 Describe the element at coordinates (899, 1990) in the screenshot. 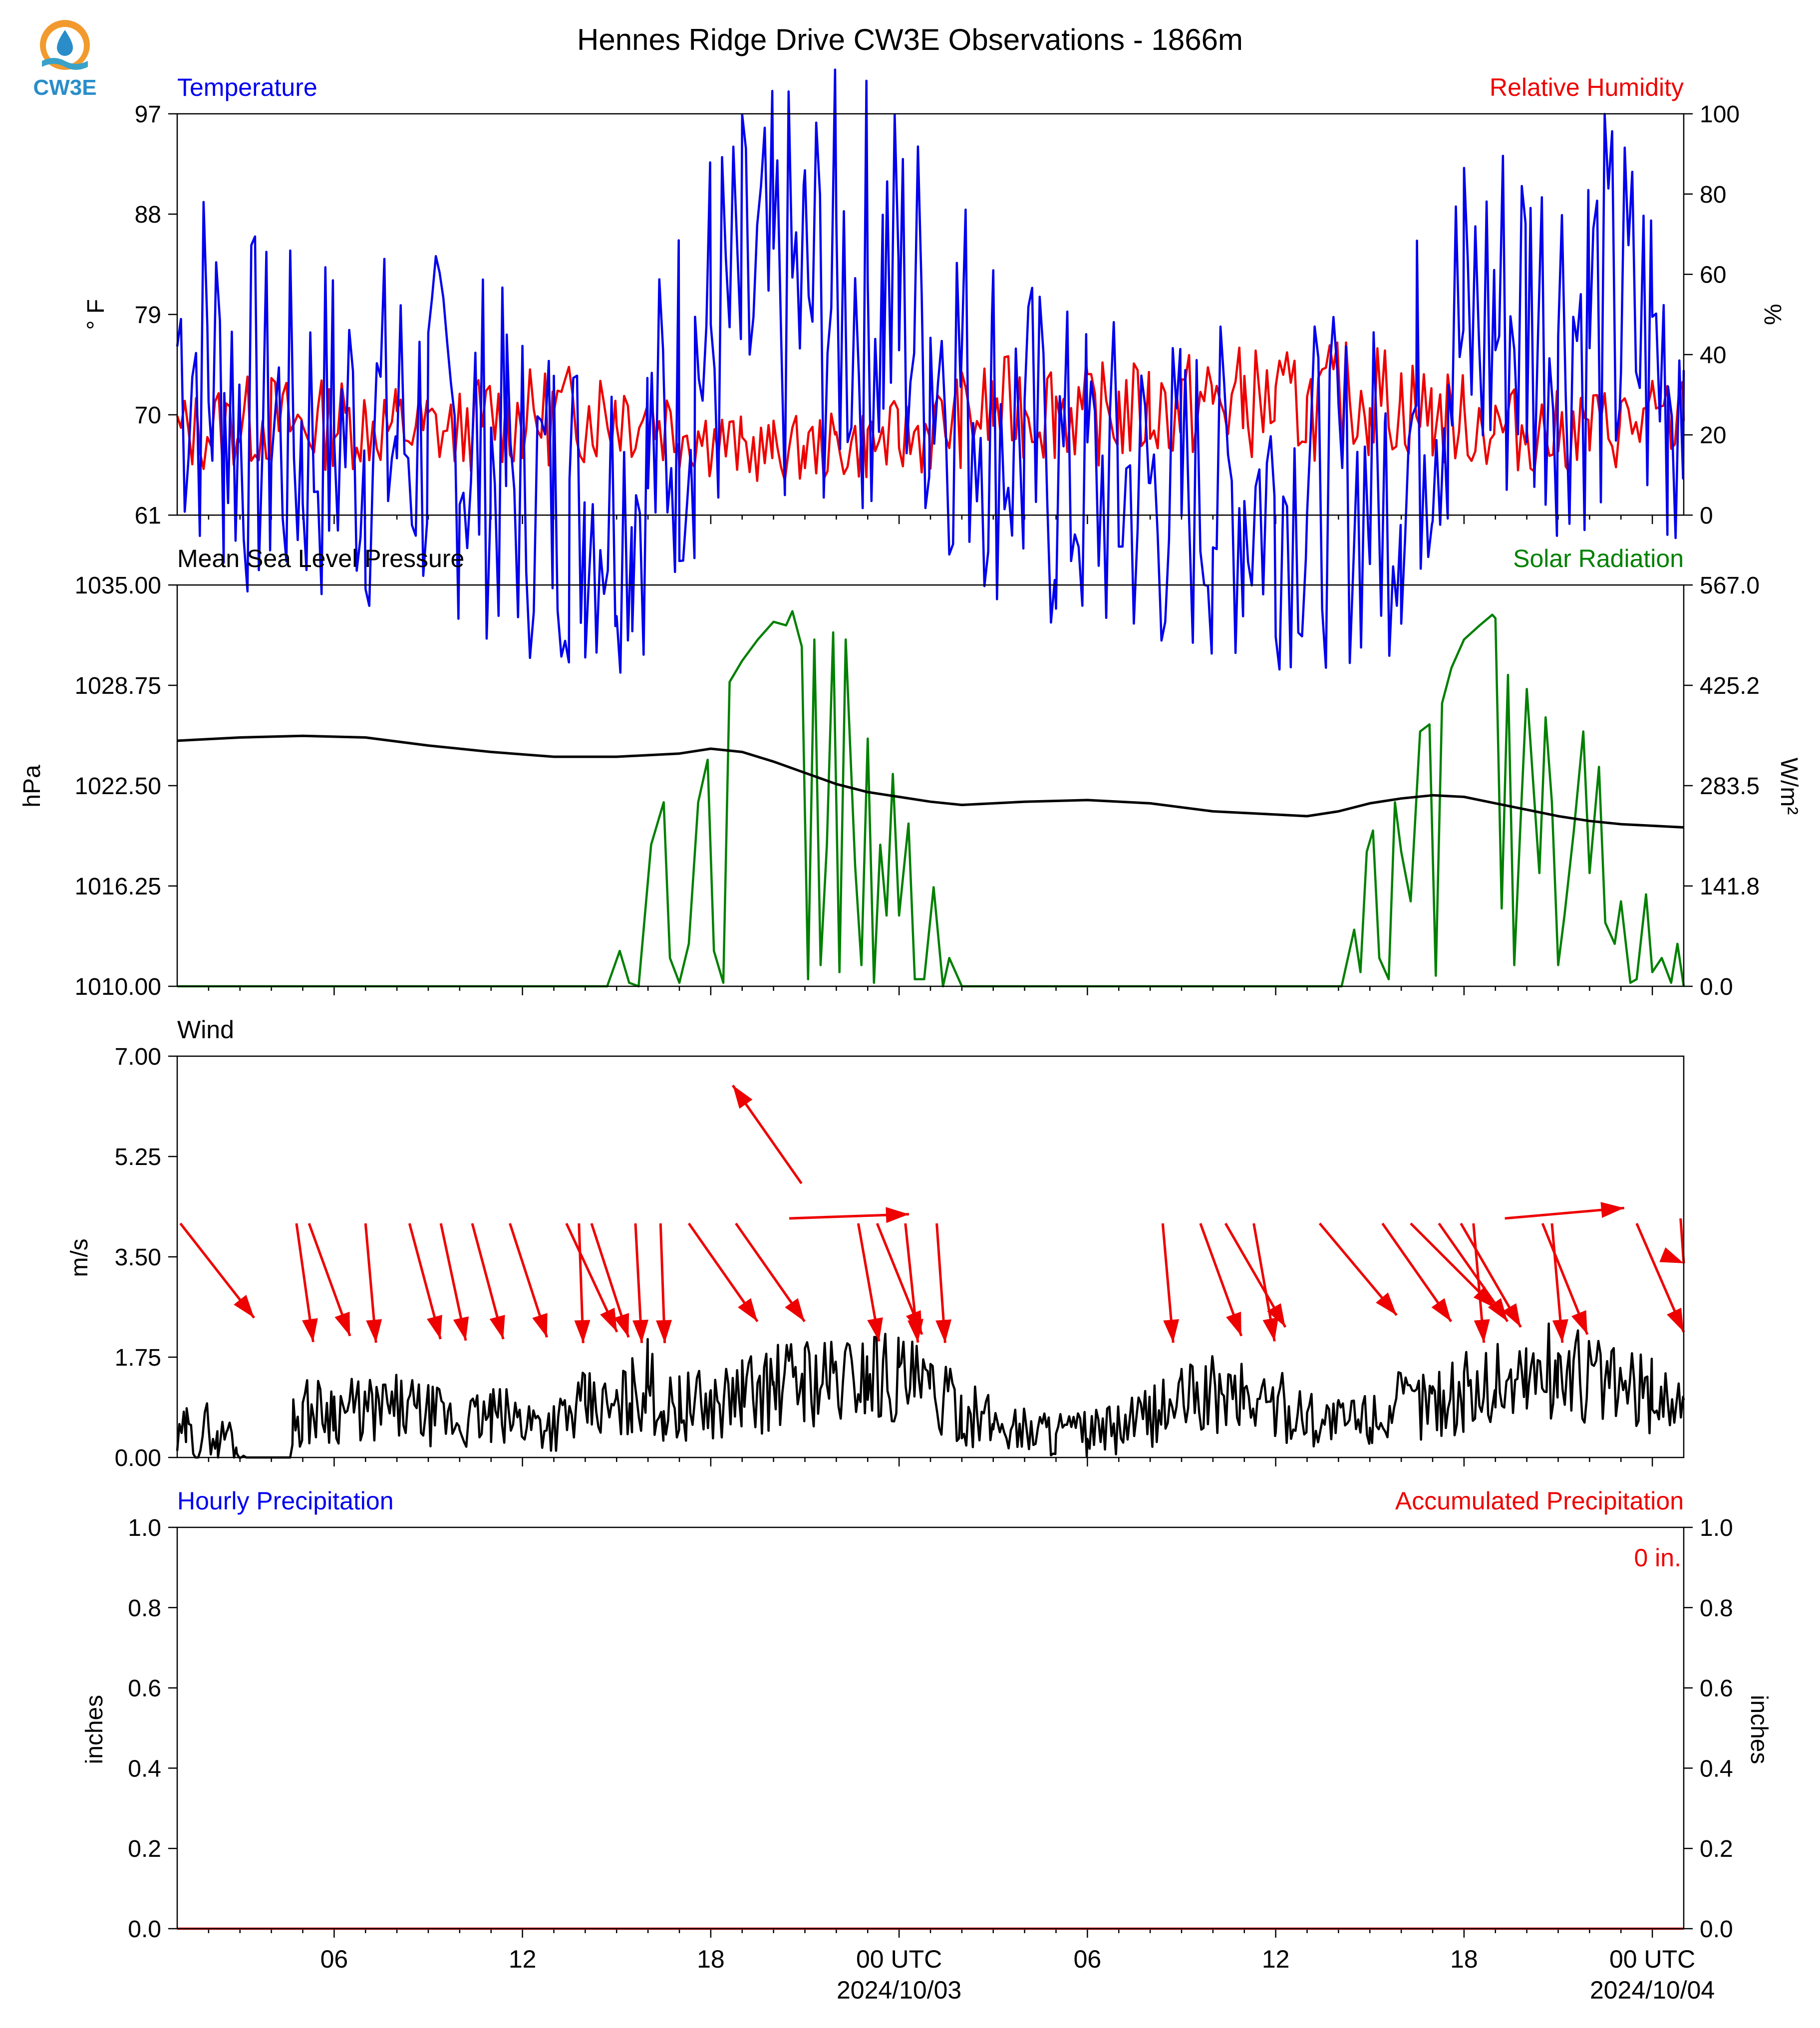

I see `x-date-label: 2024/10/03` at that location.